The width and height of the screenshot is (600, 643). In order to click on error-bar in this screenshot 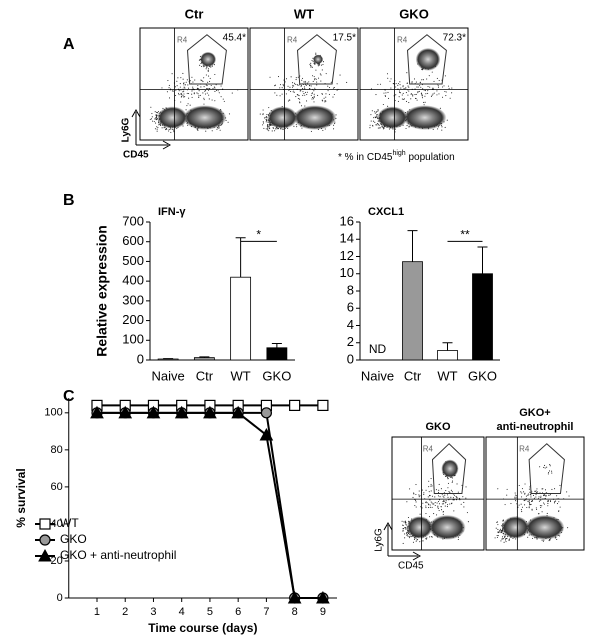, I will do `click(277, 345)`.